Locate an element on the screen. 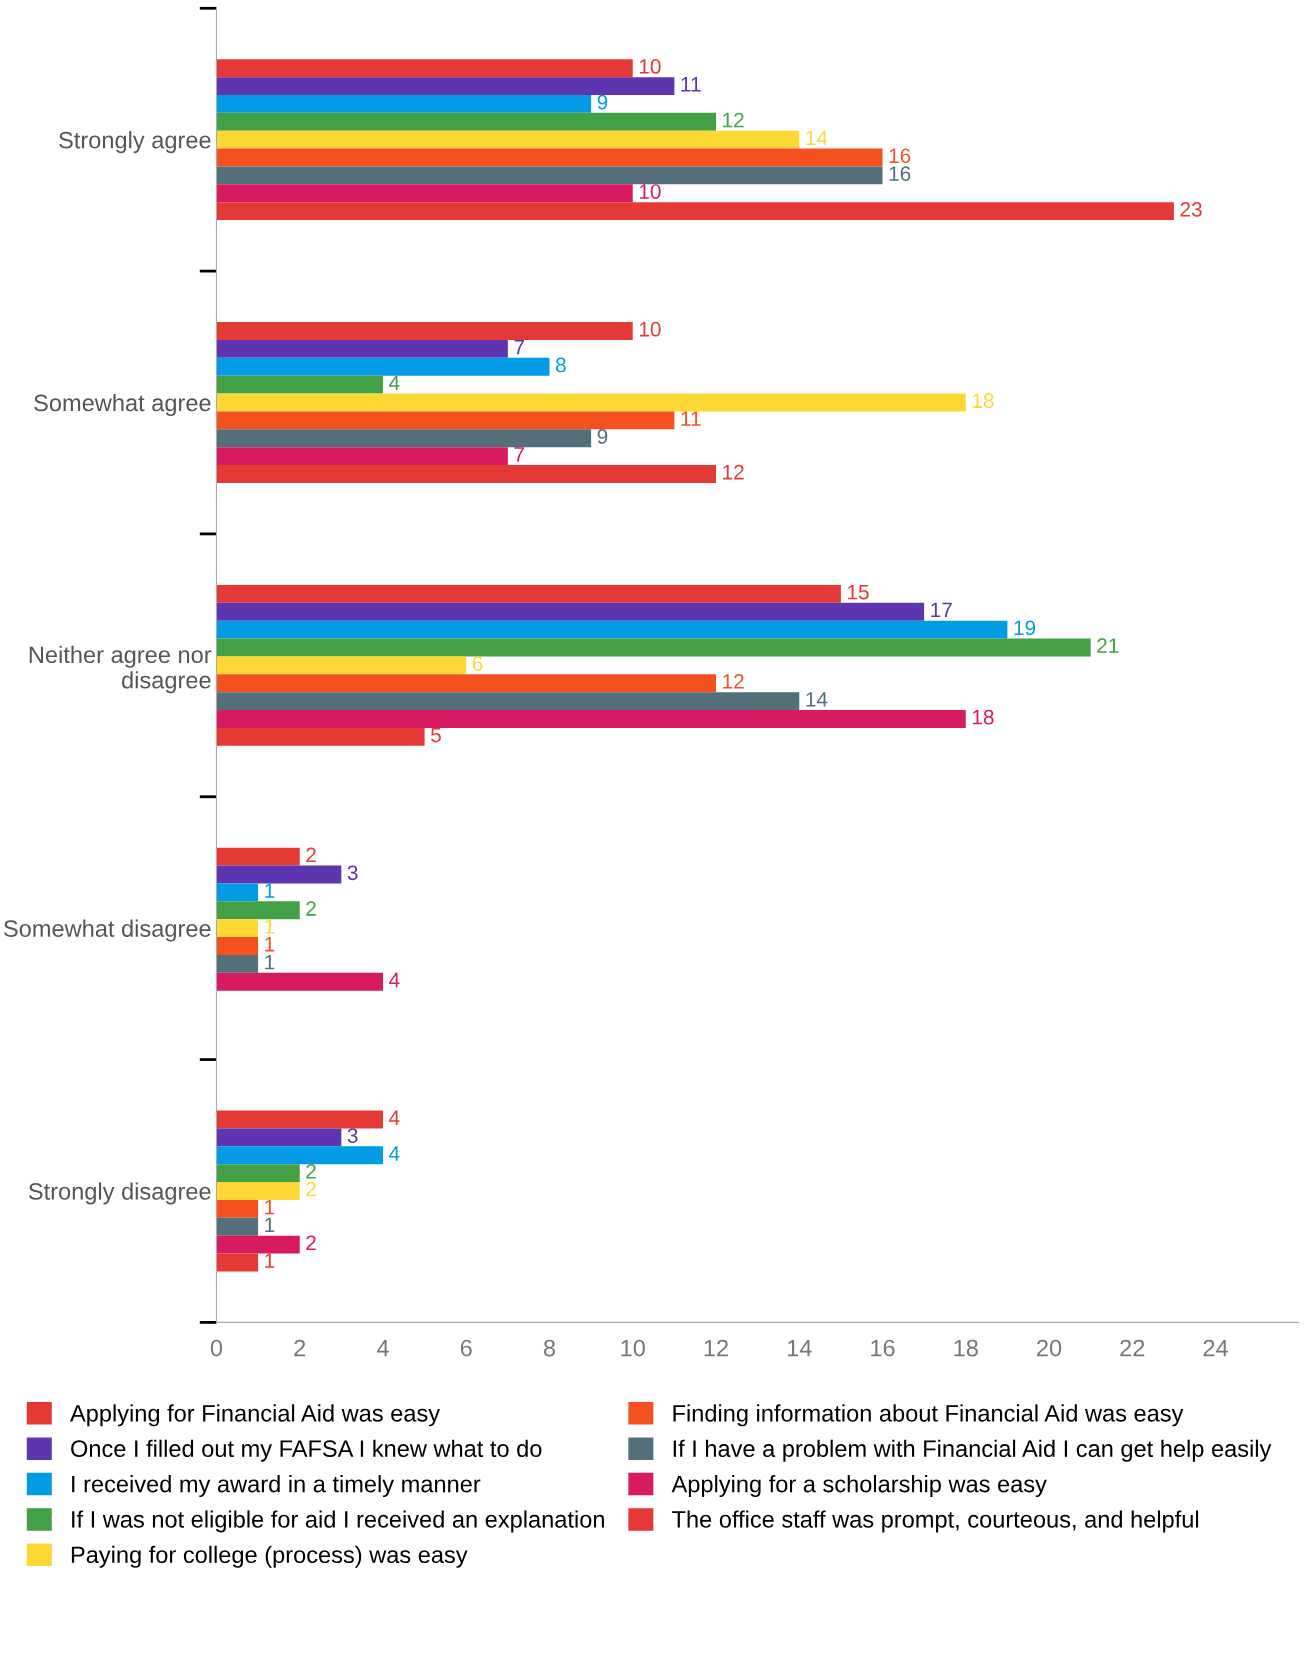 This screenshot has width=1304, height=1653. x-tick-label: 24 is located at coordinates (1215, 1348).